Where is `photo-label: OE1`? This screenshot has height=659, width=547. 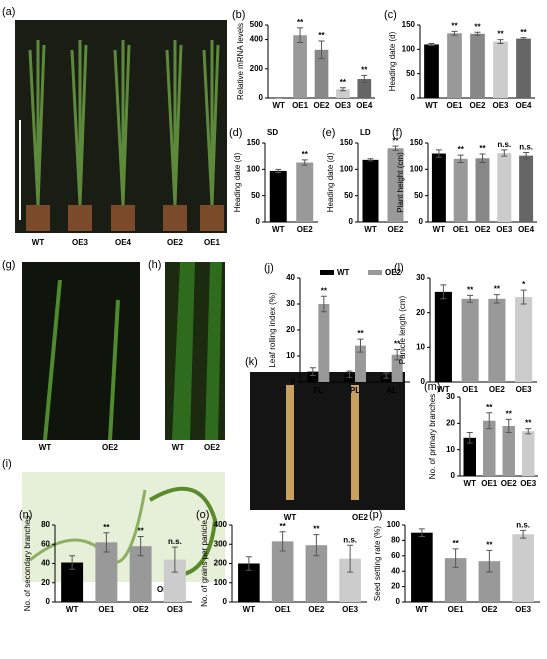 photo-label: OE1 is located at coordinates (212, 242).